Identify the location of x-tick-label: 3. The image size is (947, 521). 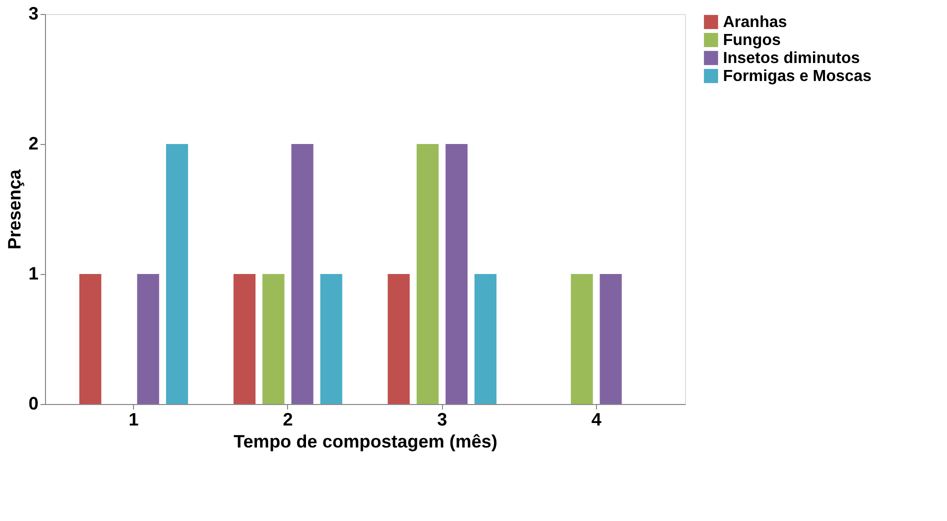
(442, 420).